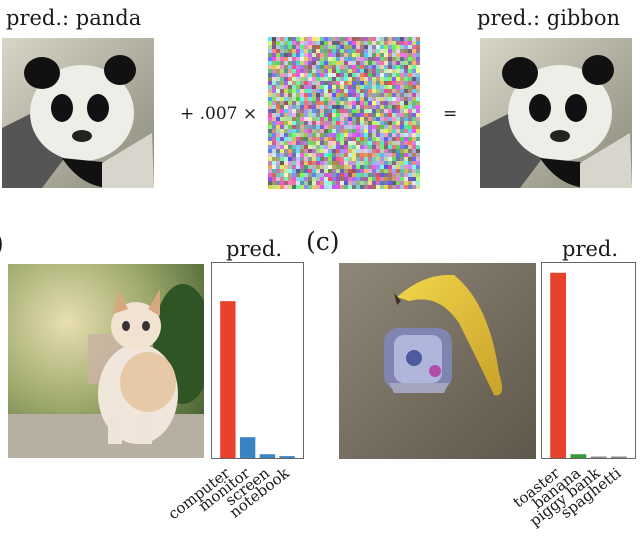 The image size is (640, 545). Describe the element at coordinates (590, 249) in the screenshot. I see `chart-c-title: pred.` at that location.